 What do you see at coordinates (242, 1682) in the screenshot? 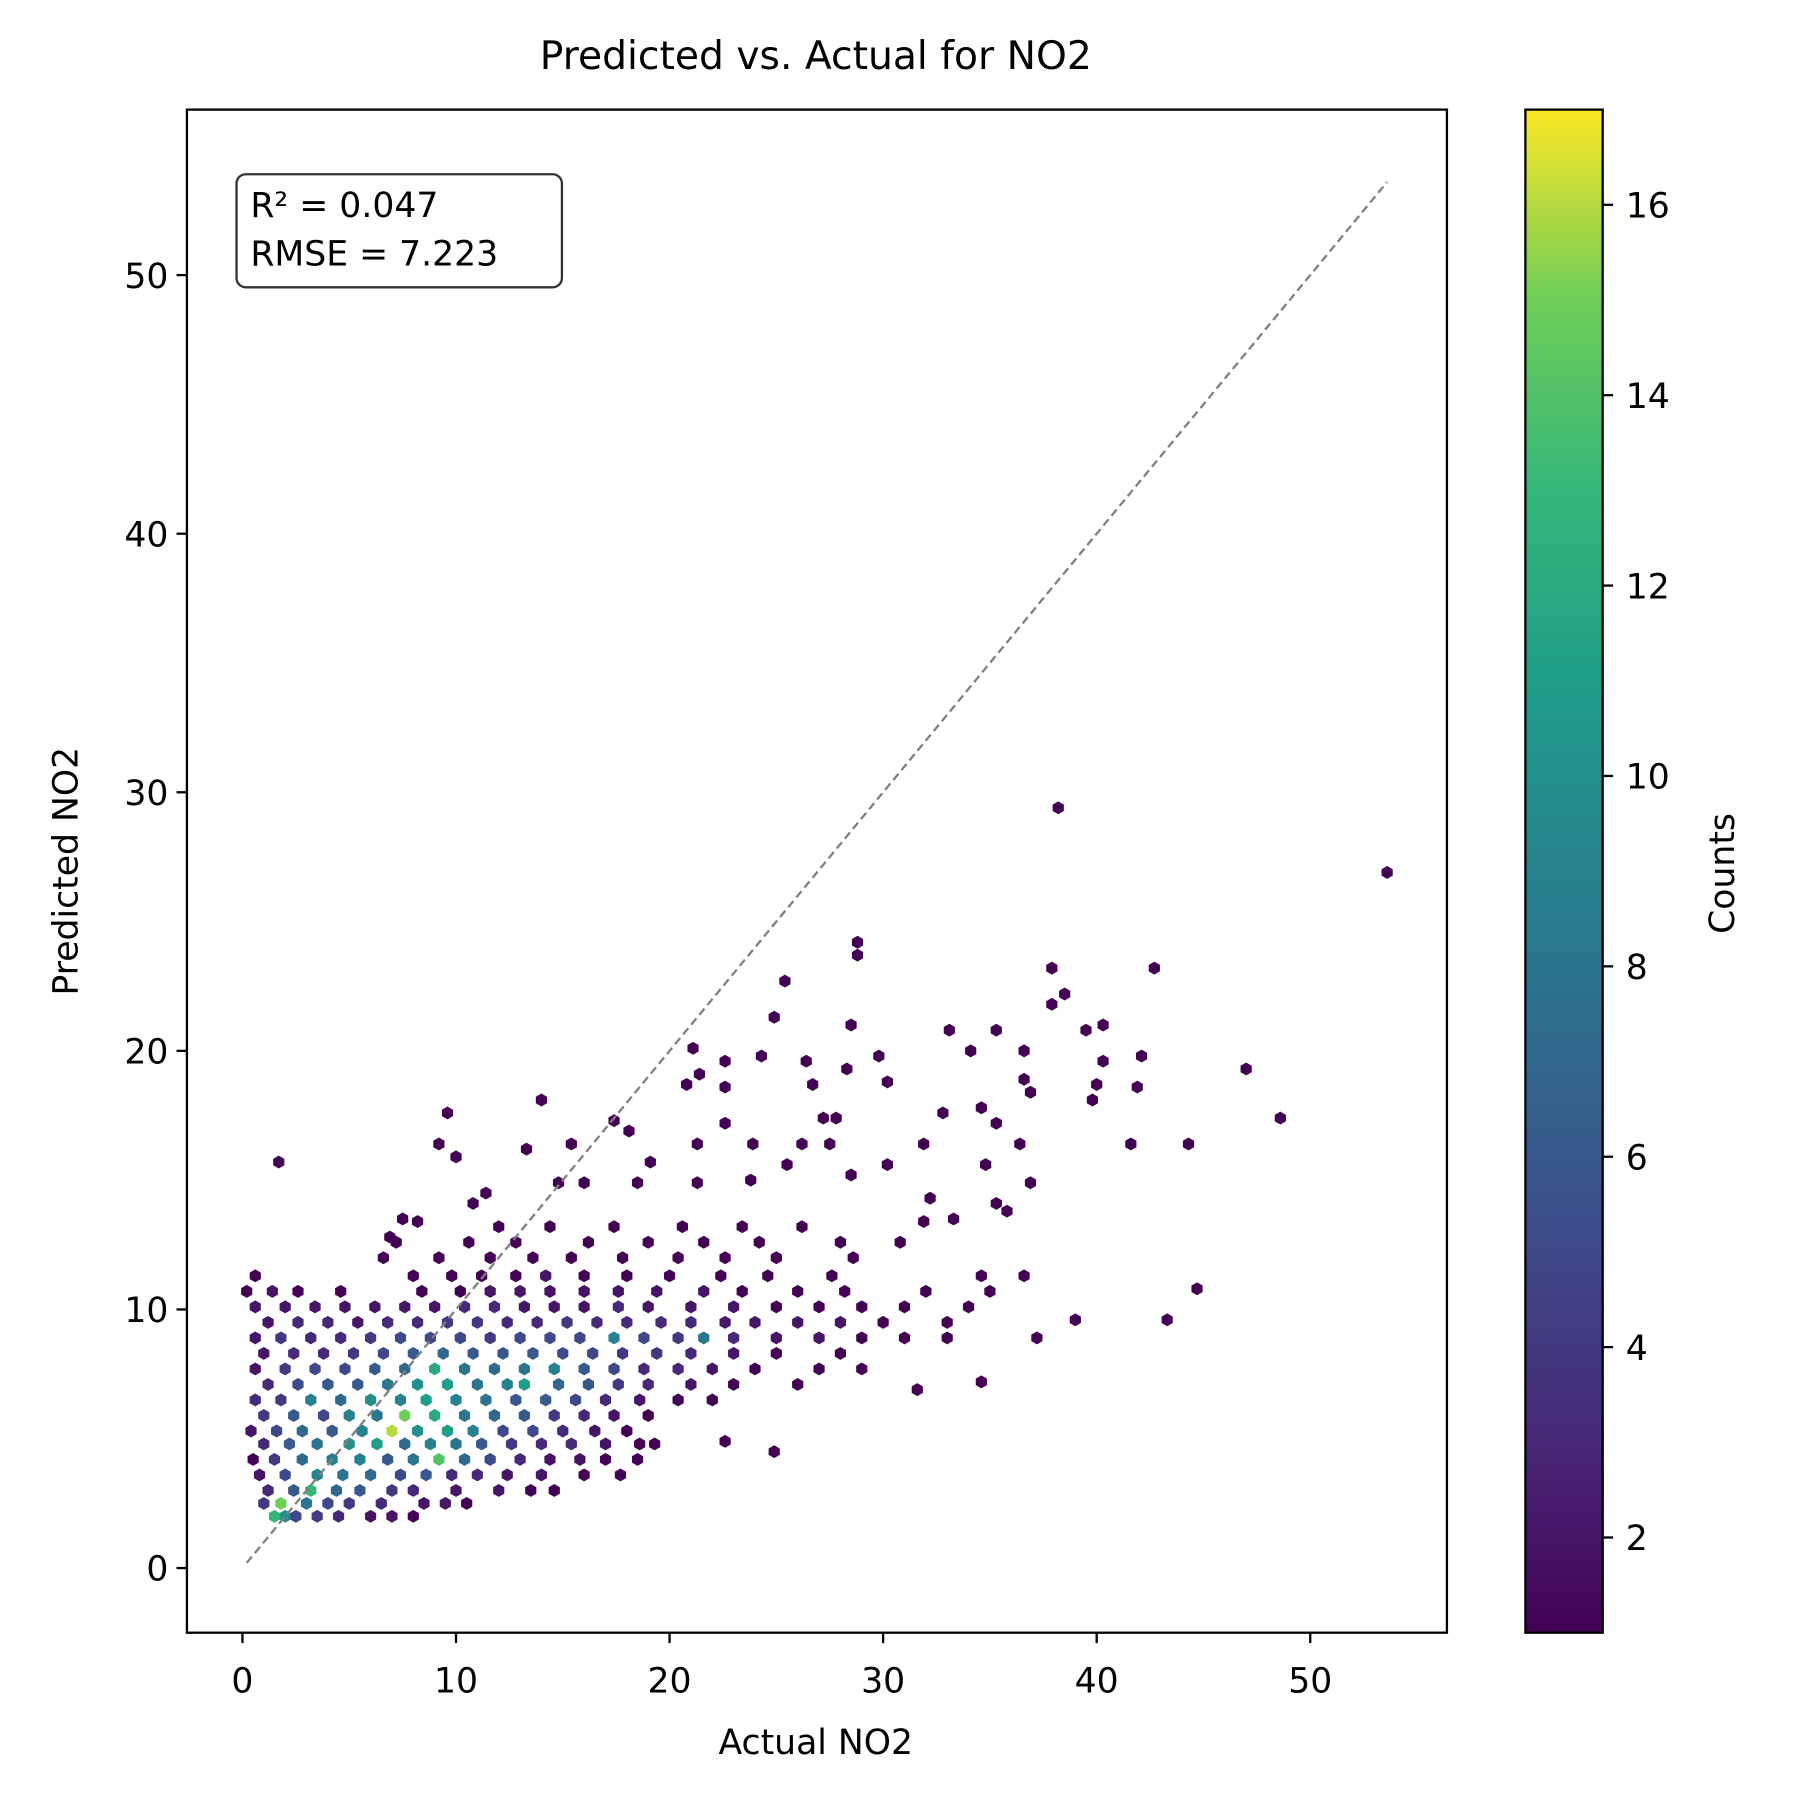
I see `x-tick-label: 0` at bounding box center [242, 1682].